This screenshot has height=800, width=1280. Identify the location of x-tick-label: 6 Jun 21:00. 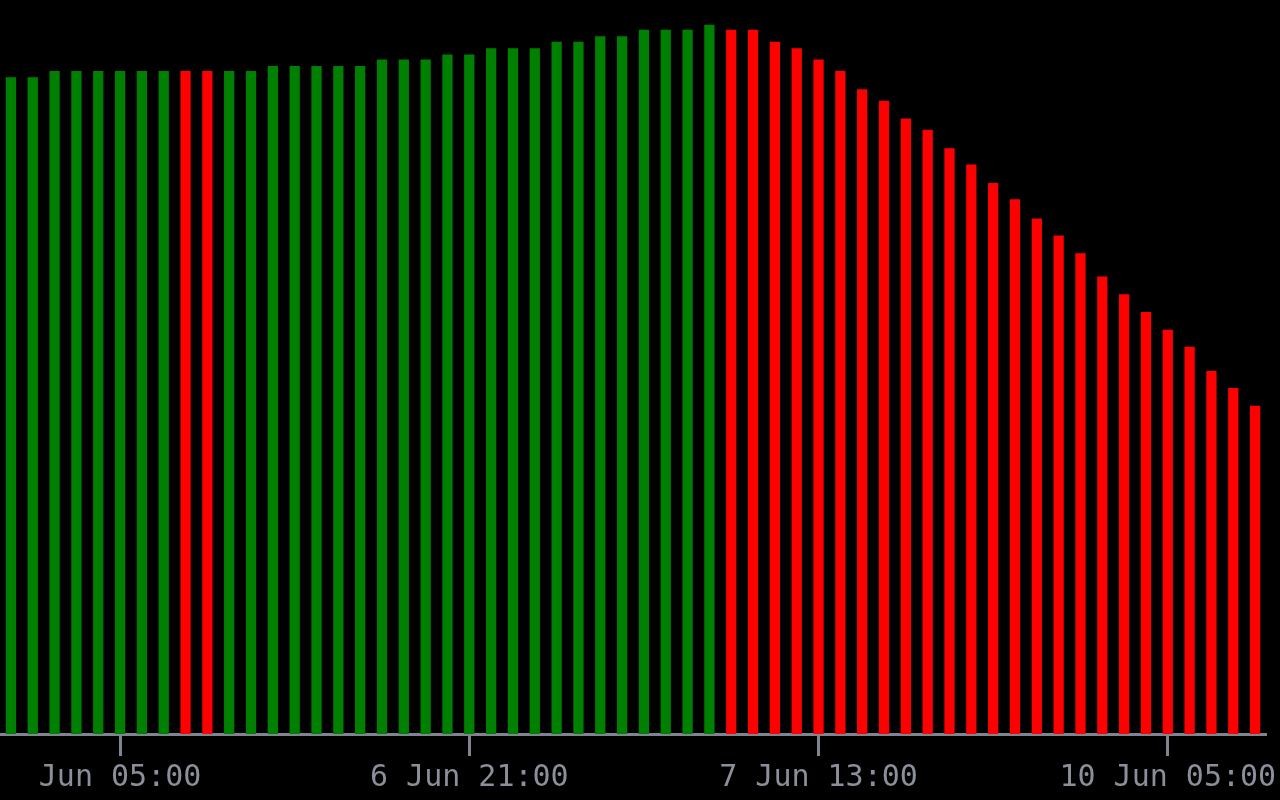
(469, 775).